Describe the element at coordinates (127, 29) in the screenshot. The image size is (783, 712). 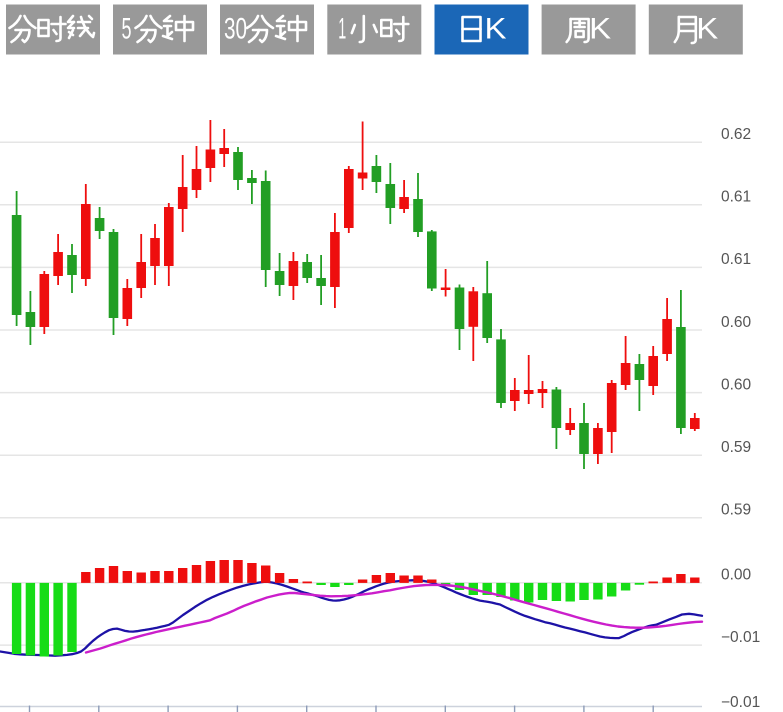
I see `svg-text: 5` at that location.